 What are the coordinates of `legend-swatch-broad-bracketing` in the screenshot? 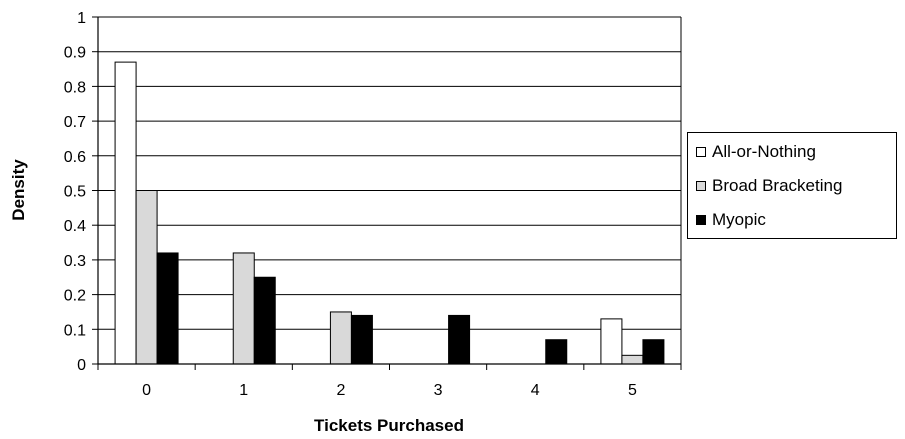 It's located at (701, 186).